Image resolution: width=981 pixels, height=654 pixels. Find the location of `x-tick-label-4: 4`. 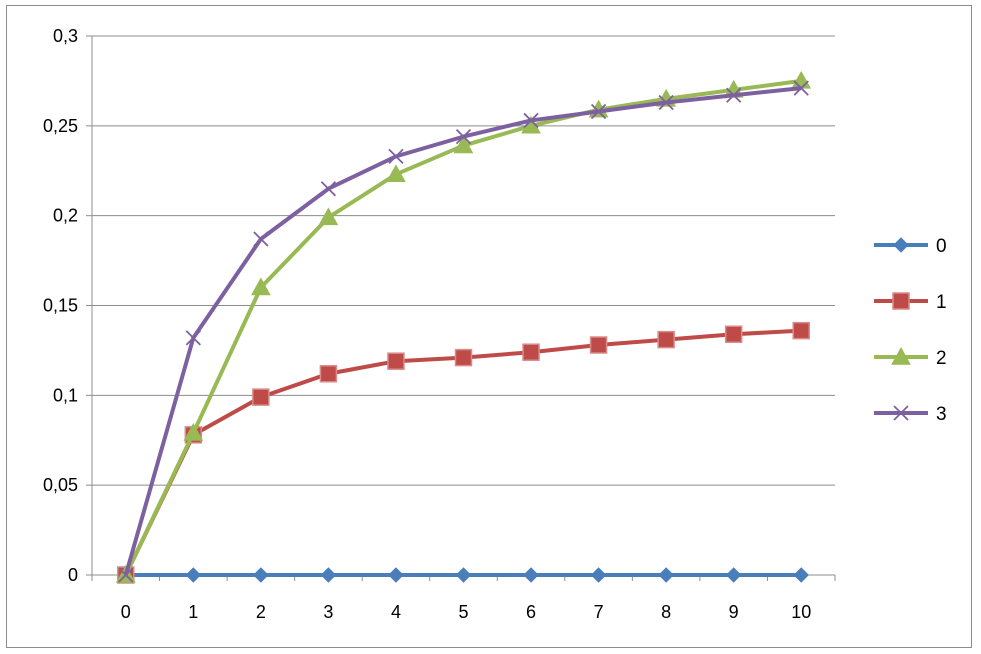

x-tick-label-4: 4 is located at coordinates (396, 612).